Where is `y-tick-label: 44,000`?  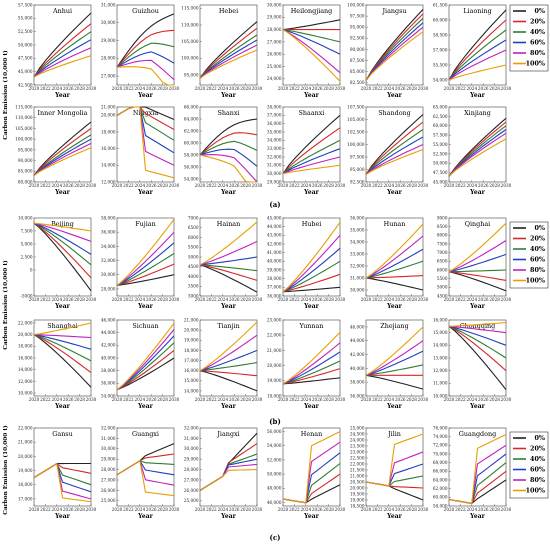
y-tick-label: 44,000 is located at coordinates (274, 226).